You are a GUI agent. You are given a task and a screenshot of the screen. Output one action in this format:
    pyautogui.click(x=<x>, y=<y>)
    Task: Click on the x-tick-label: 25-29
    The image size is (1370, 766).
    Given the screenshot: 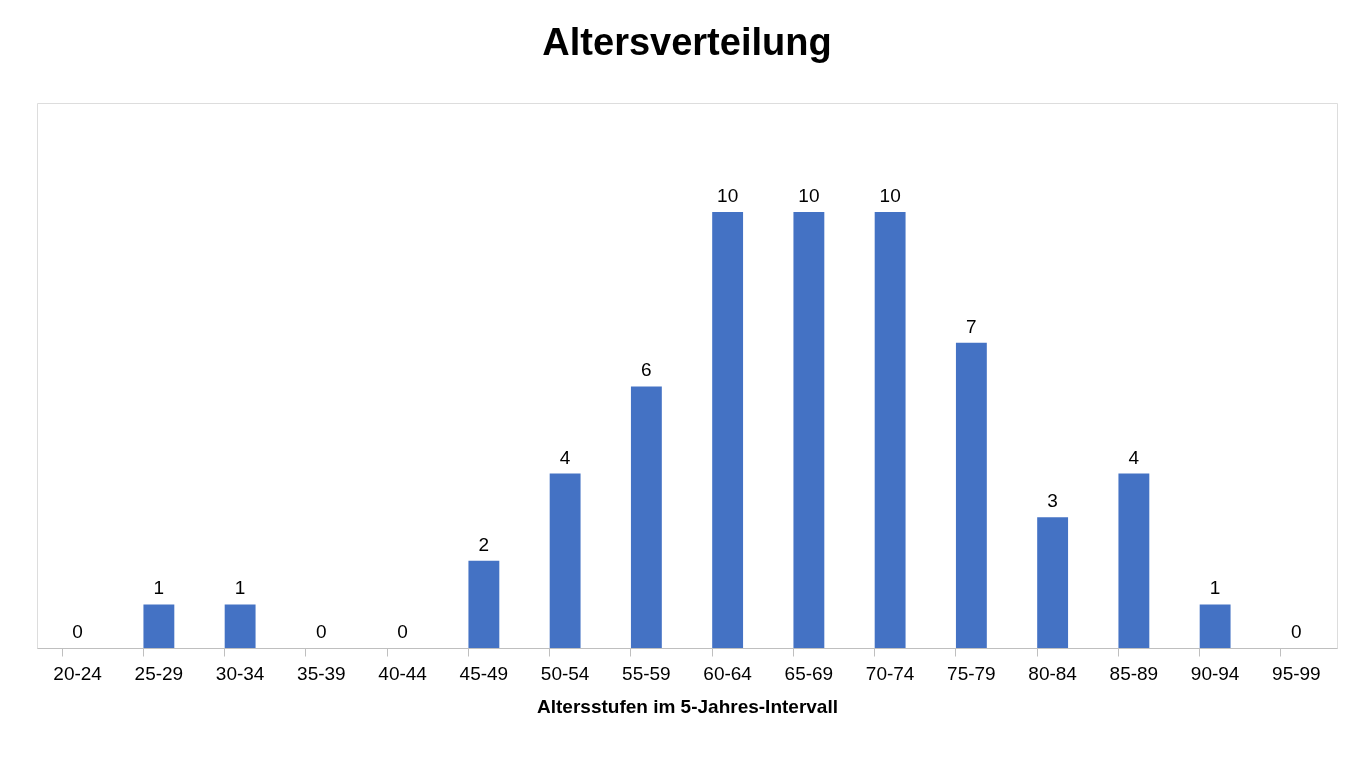 What is the action you would take?
    pyautogui.click(x=159, y=673)
    